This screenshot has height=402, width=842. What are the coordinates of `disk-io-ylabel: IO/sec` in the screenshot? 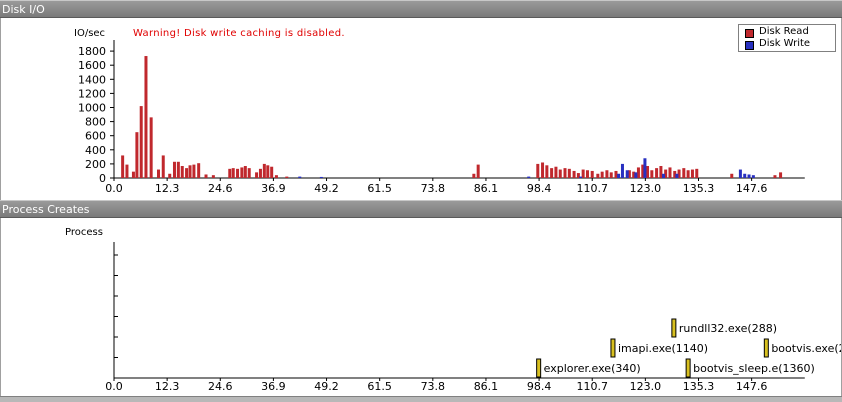 It's located at (90, 33).